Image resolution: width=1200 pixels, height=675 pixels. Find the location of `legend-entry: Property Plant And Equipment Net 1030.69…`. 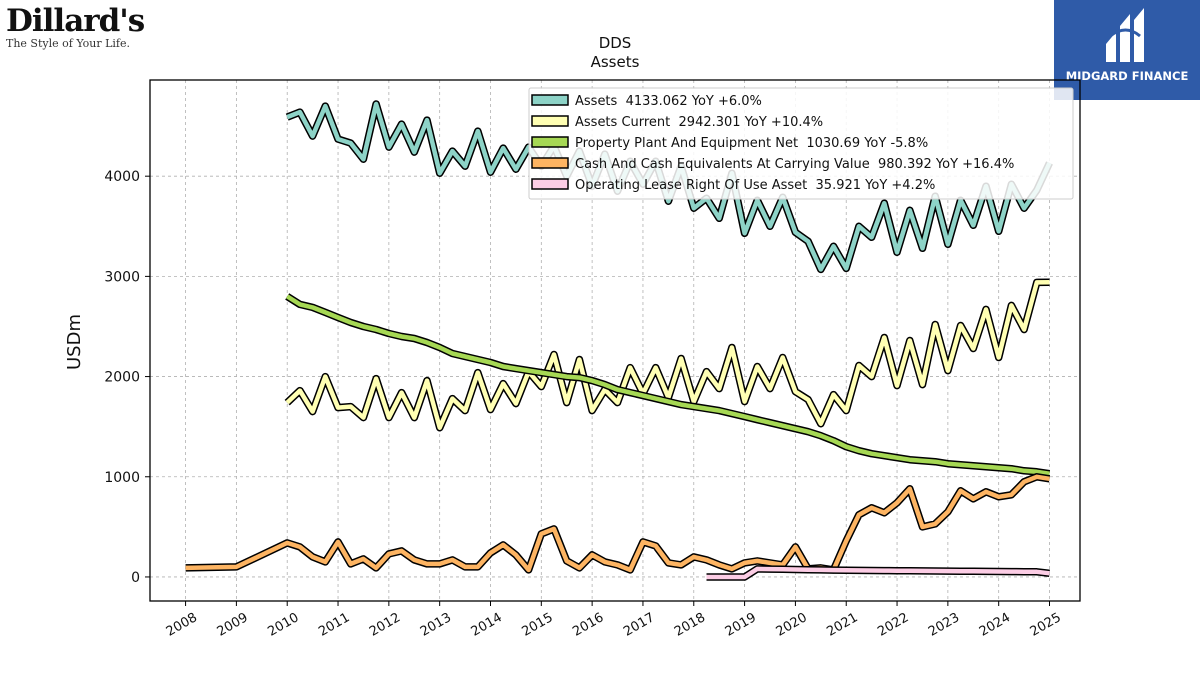

legend-entry: Property Plant And Equipment Net 1030.69… is located at coordinates (751, 143).